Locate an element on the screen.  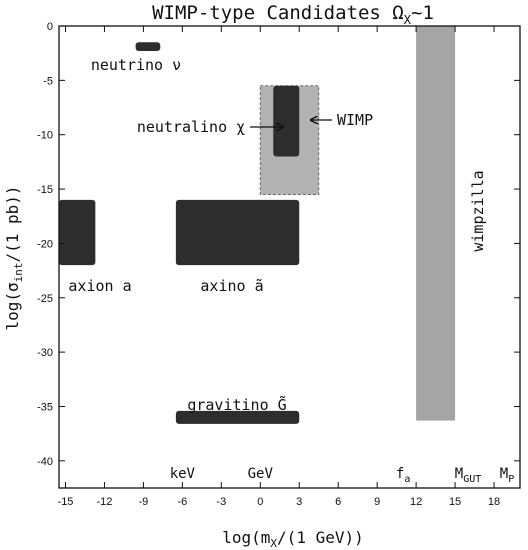
x-tick-label: 15 is located at coordinates (455, 502).